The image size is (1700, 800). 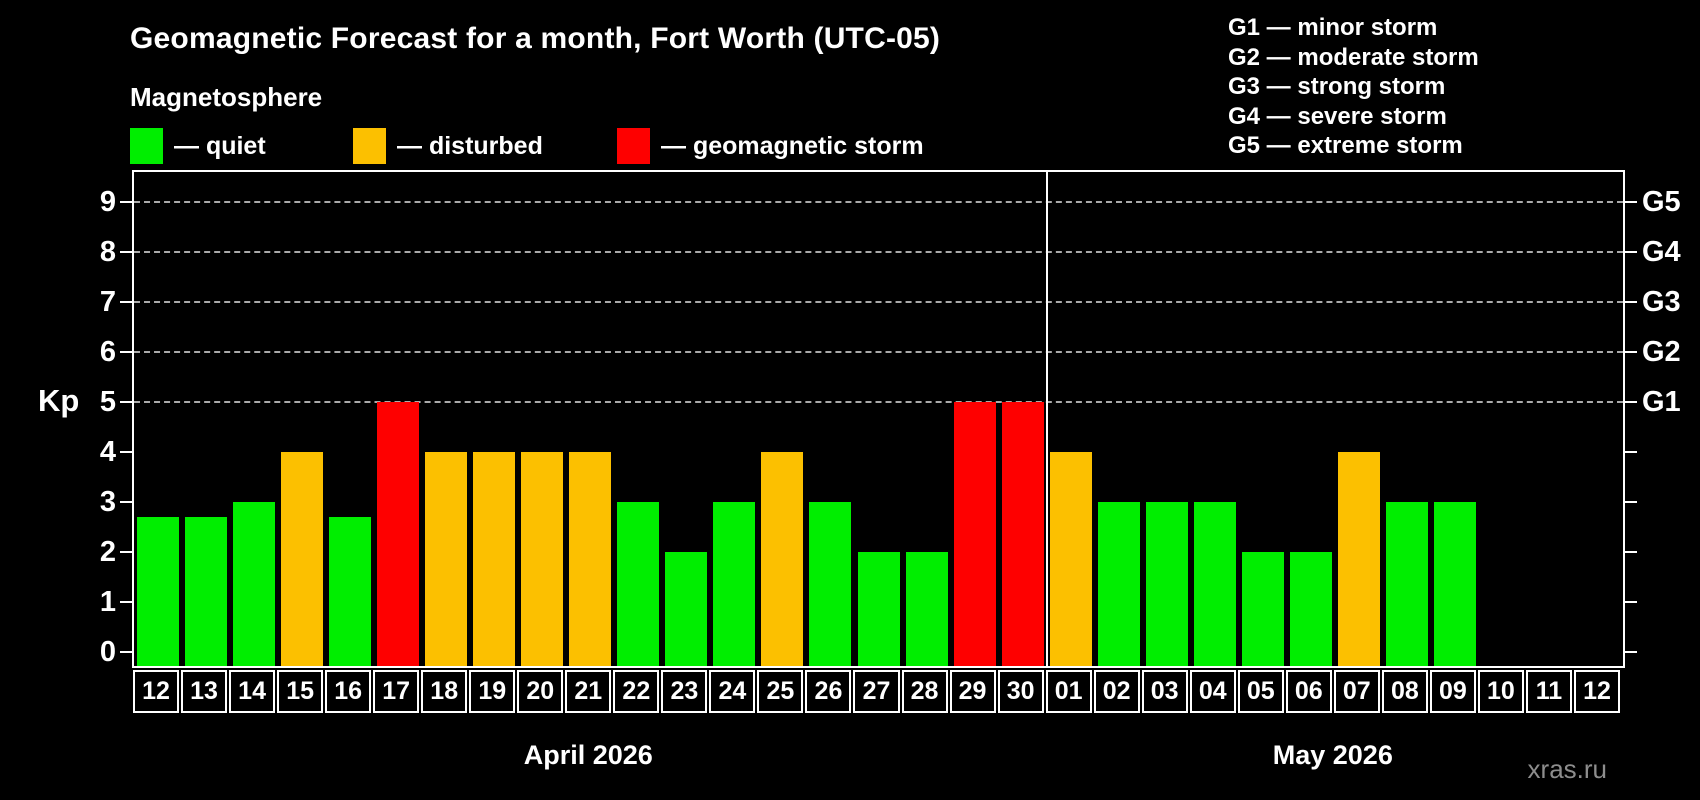 I want to click on y-axis-title: Kp, so click(x=59, y=400).